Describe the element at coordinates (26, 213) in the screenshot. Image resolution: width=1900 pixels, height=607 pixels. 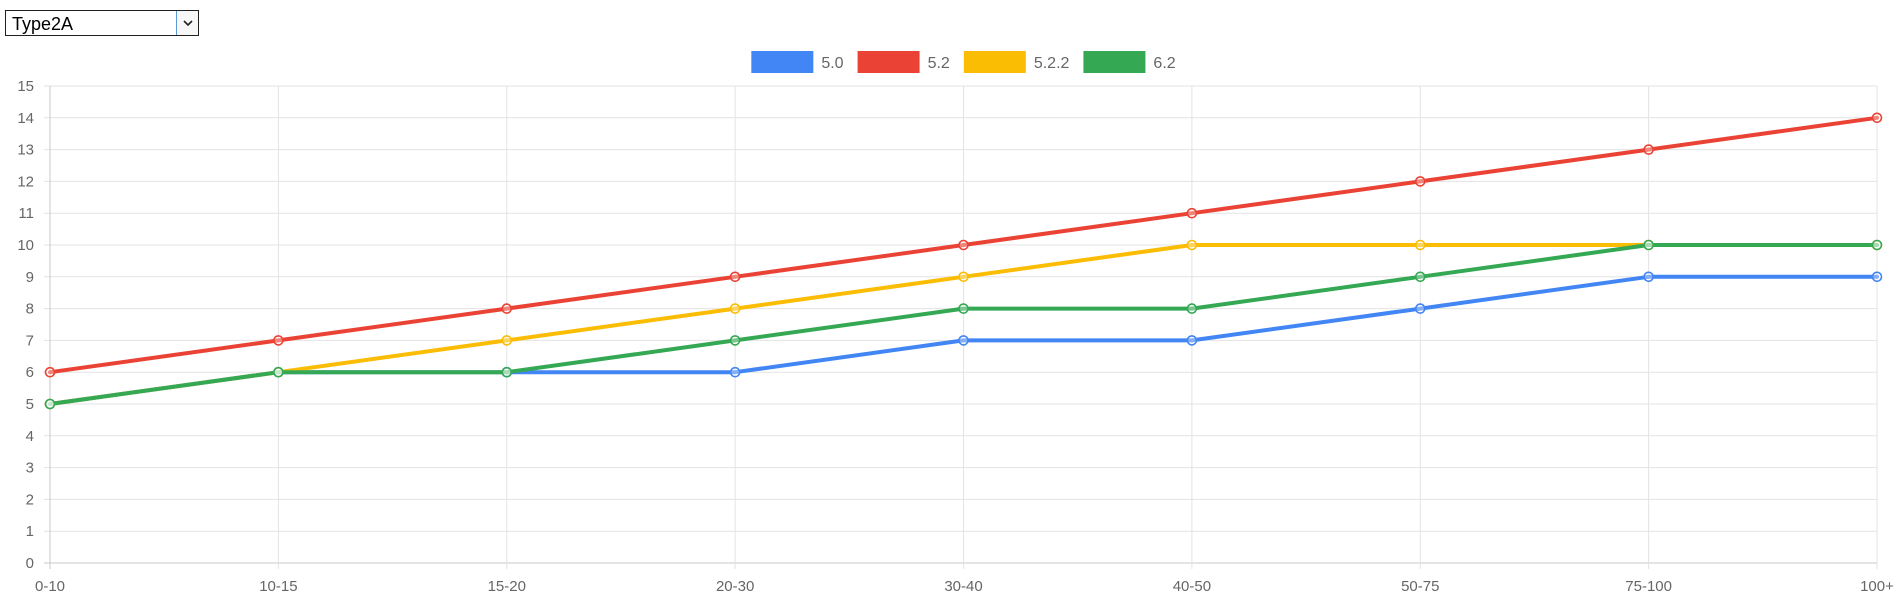
I see `y-tick-label: 11` at that location.